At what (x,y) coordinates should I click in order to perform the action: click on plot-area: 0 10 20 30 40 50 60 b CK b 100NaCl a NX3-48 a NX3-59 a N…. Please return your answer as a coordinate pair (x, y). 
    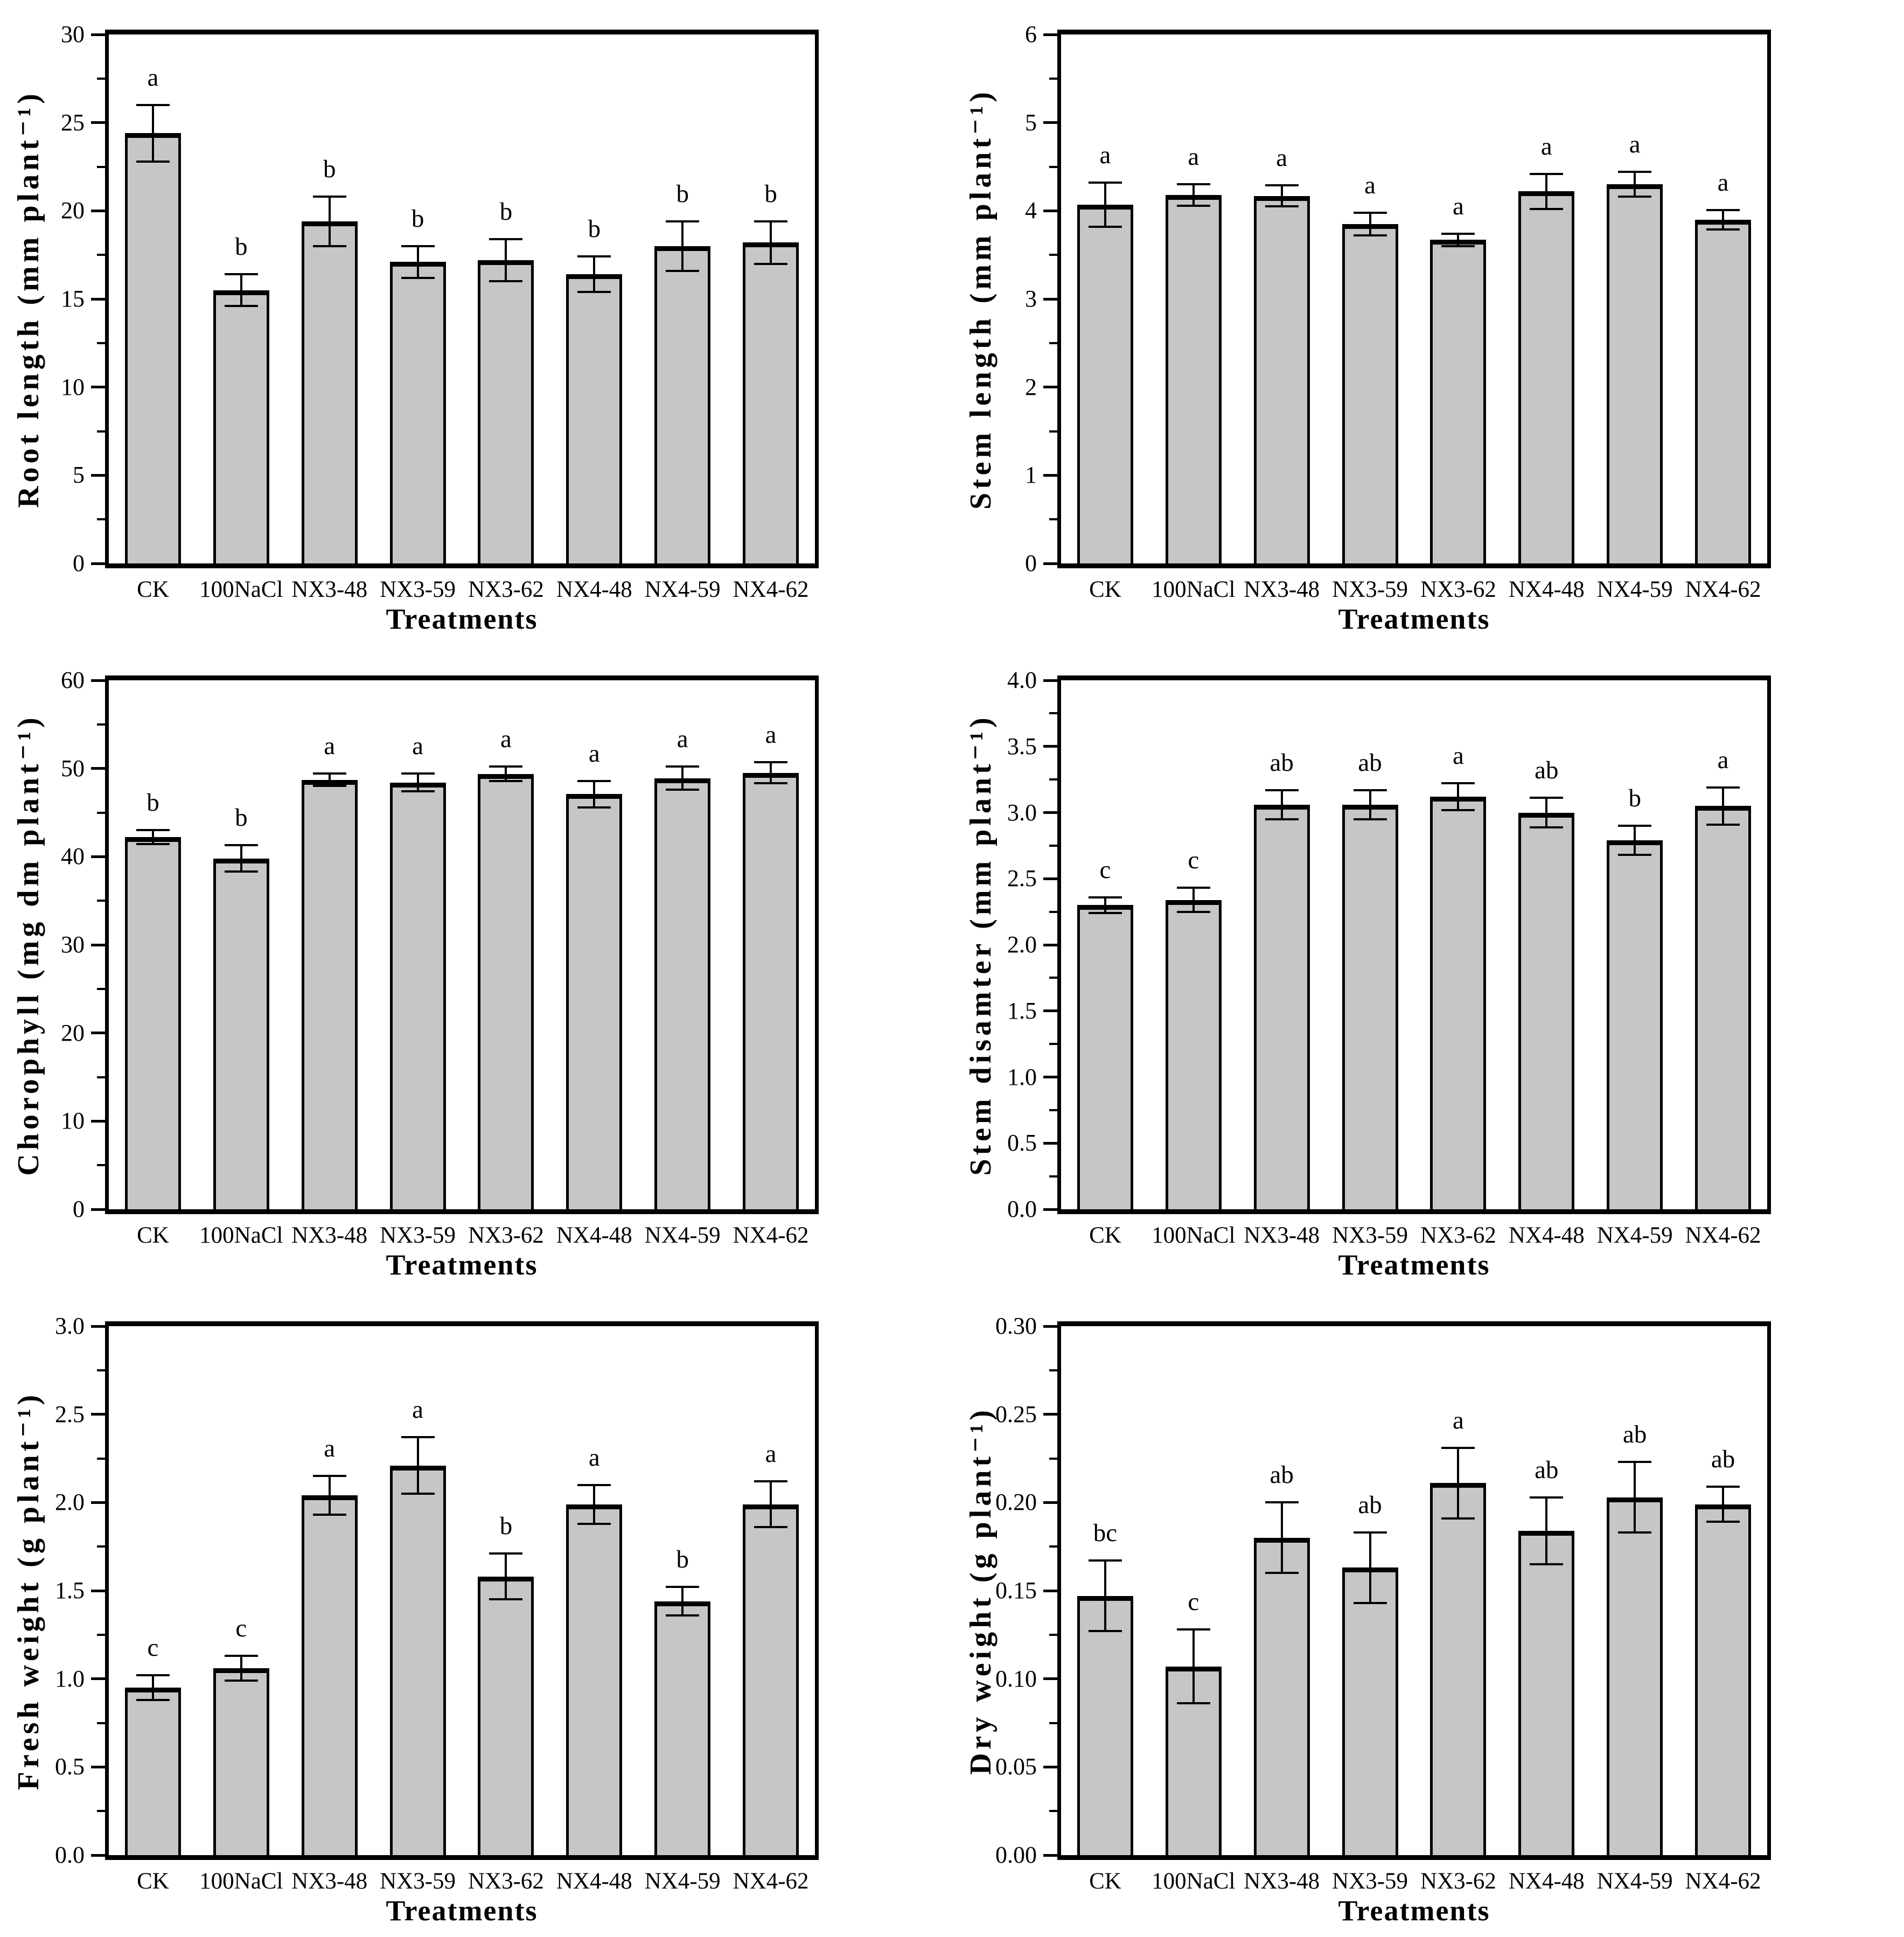
    Looking at the image, I should click on (440, 957).